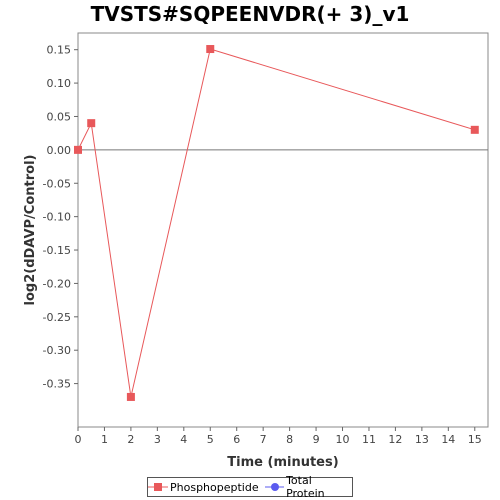  I want to click on x-tick-label: 14, so click(448, 439).